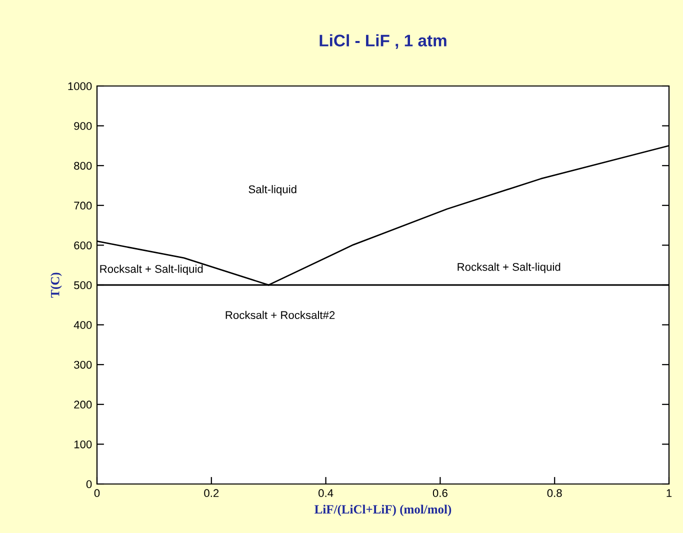  What do you see at coordinates (211, 493) in the screenshot?
I see `x-tick-label: 0.2` at bounding box center [211, 493].